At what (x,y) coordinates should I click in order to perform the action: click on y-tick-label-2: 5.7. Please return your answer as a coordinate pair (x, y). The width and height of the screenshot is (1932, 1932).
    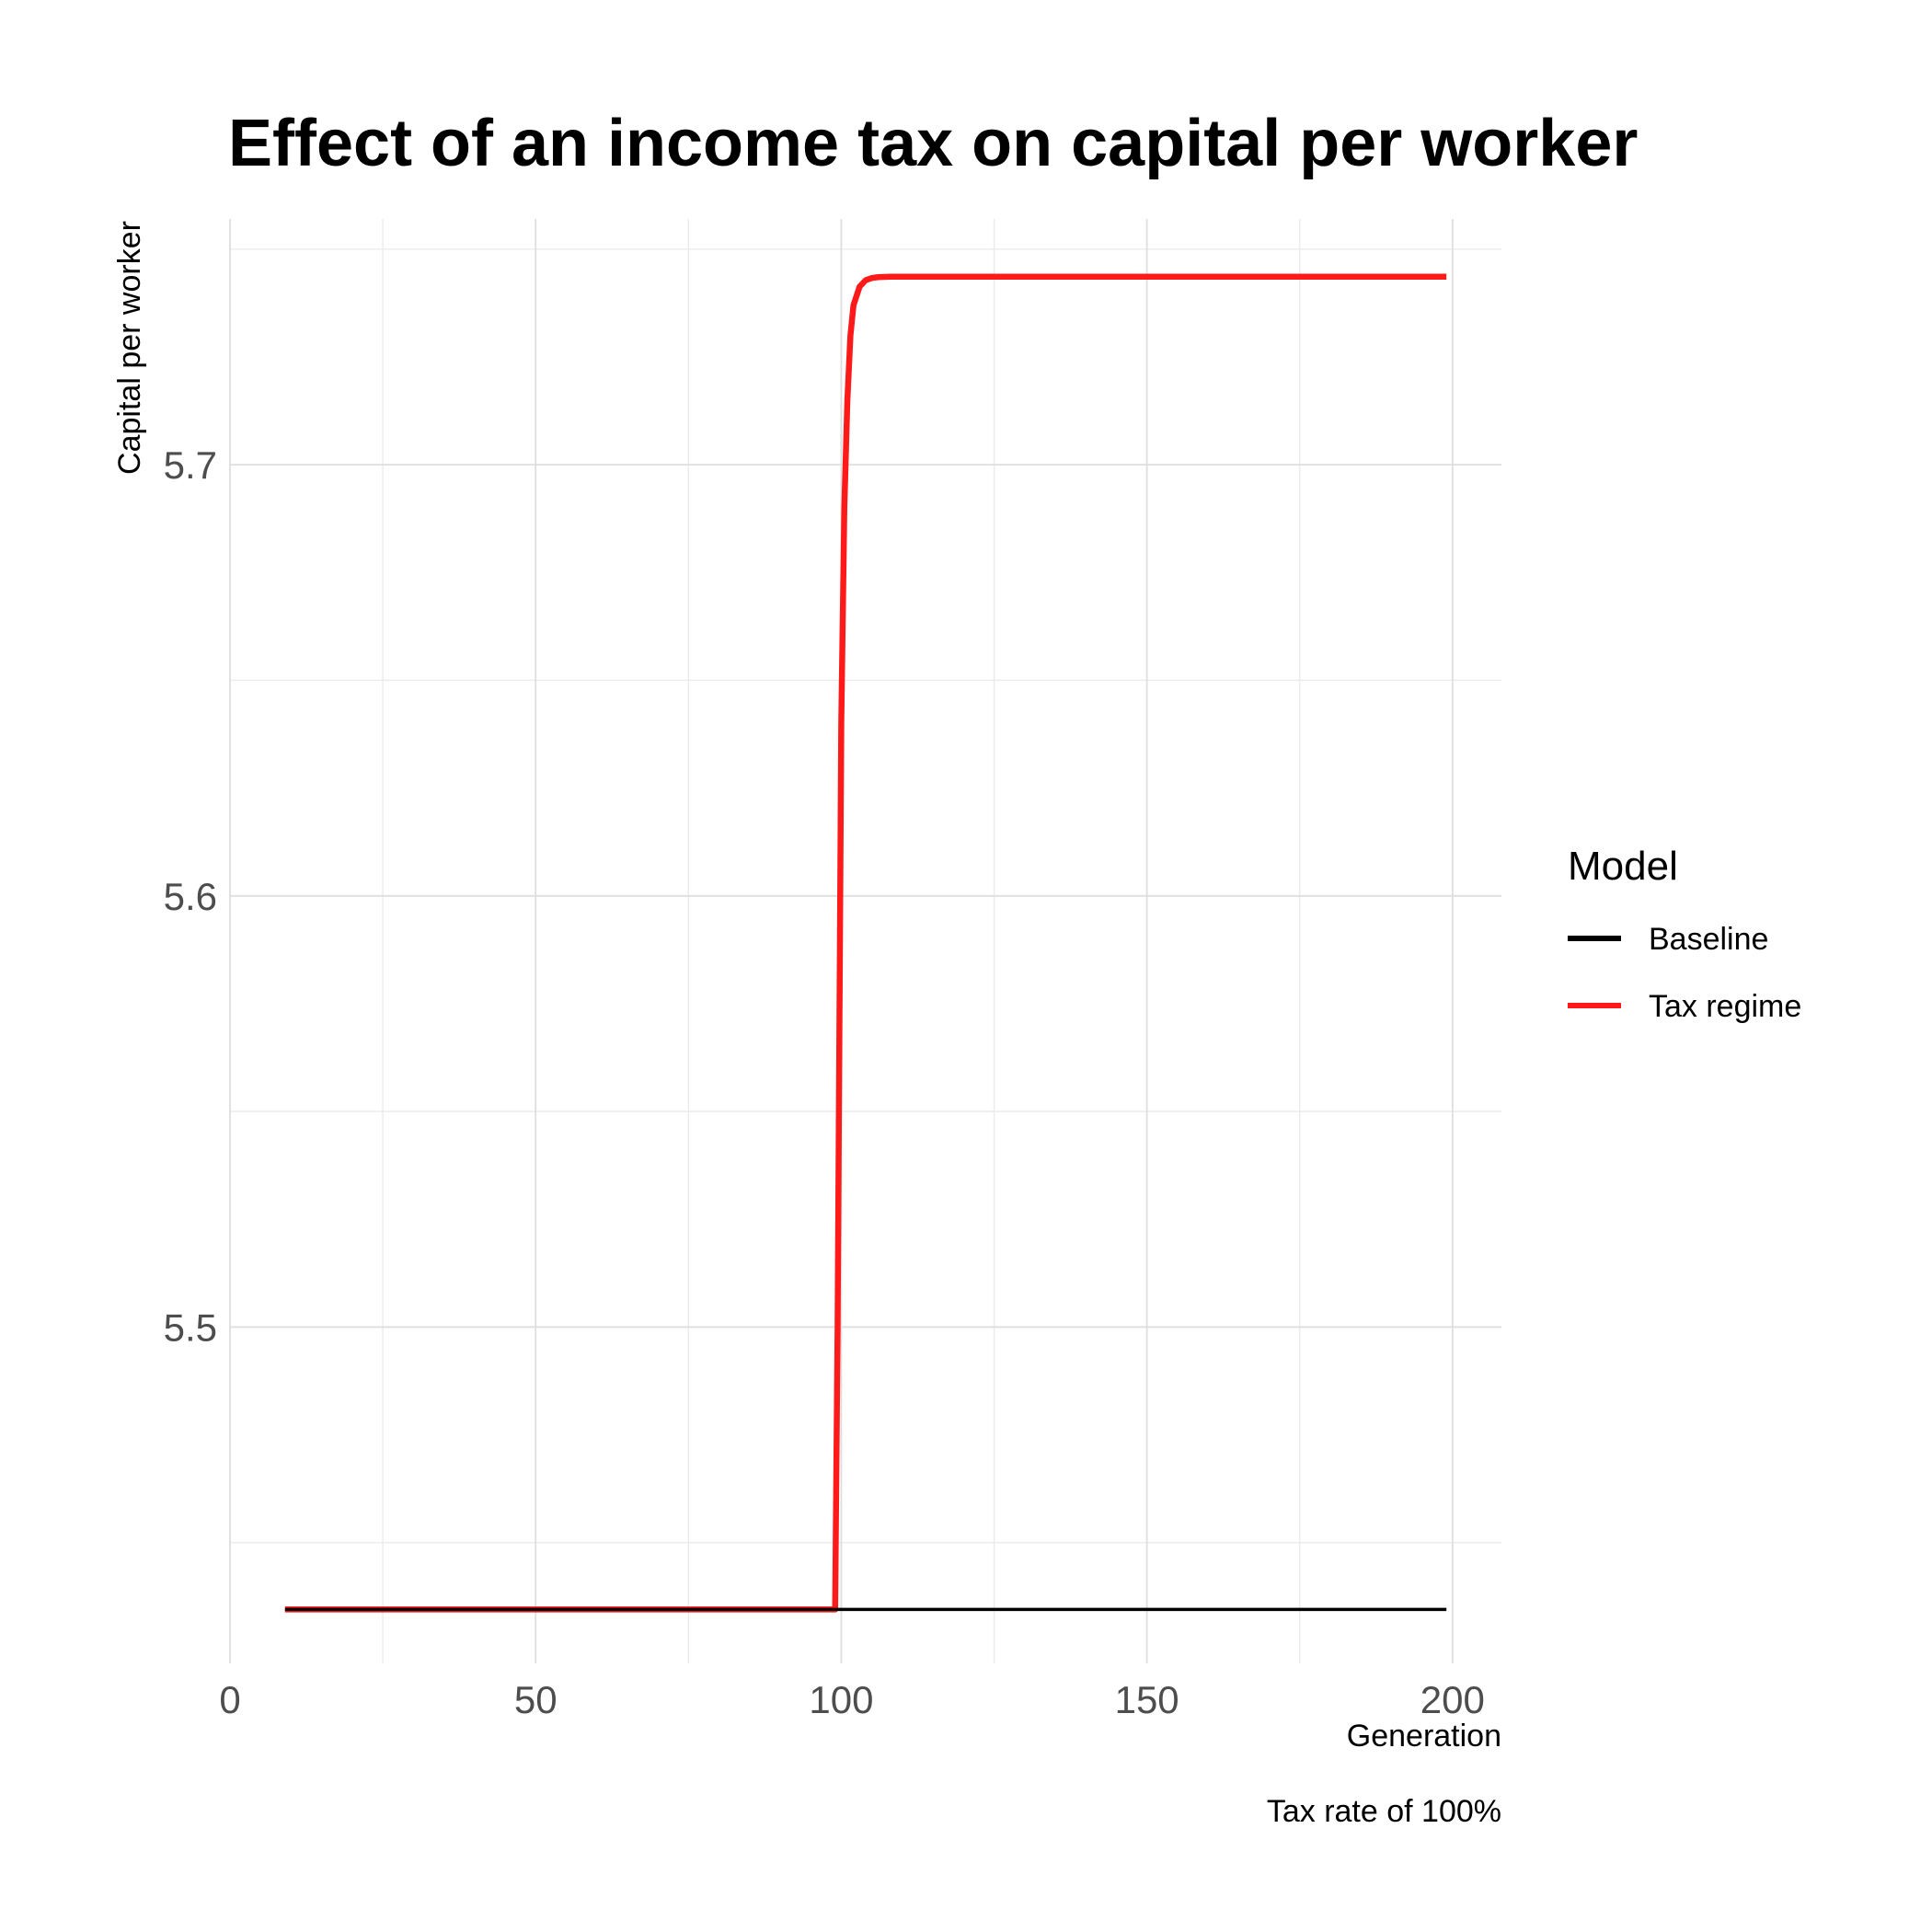
    Looking at the image, I should click on (190, 465).